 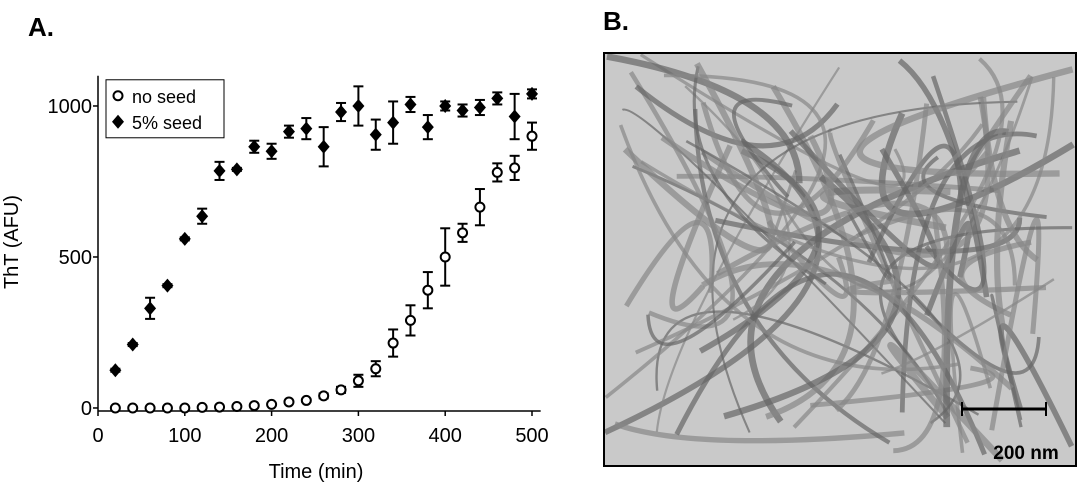 What do you see at coordinates (12, 242) in the screenshot?
I see `y-axis-label: ThT (AFU)` at bounding box center [12, 242].